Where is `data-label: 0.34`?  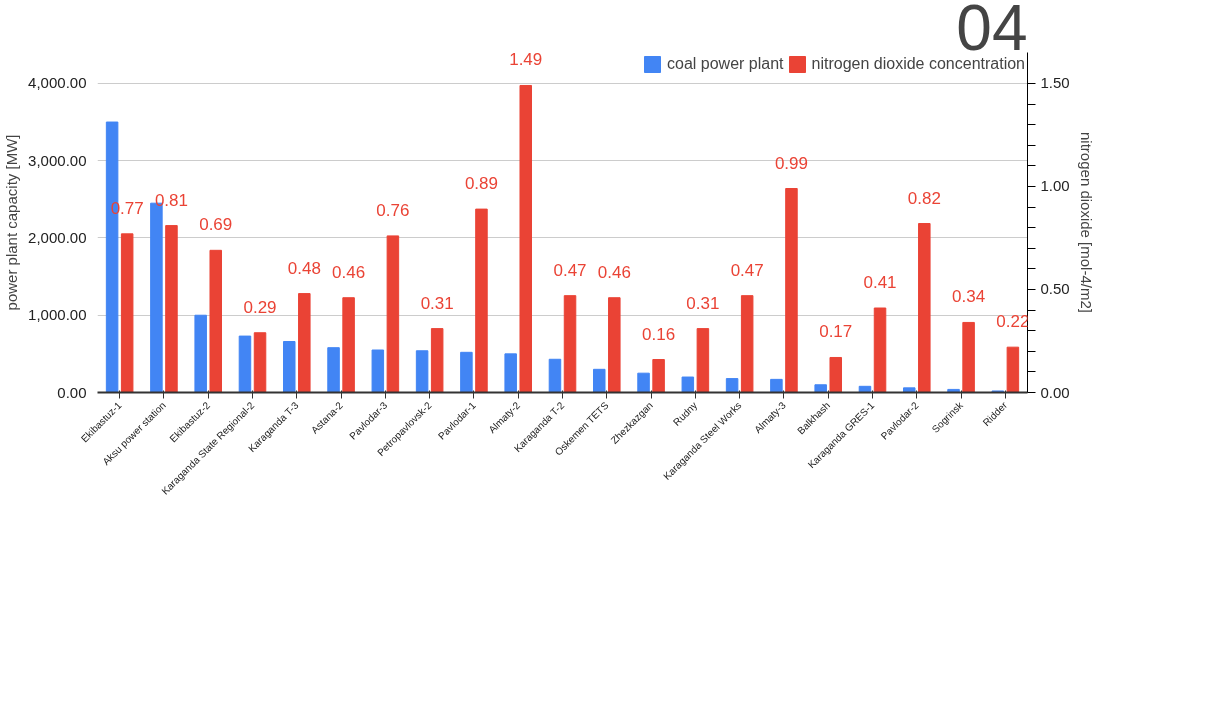 data-label: 0.34 is located at coordinates (969, 297).